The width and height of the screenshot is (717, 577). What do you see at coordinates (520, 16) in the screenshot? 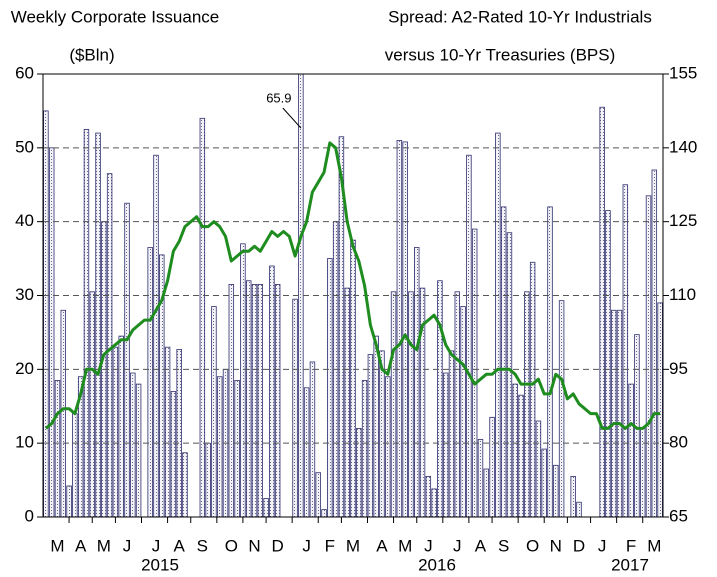
I see `y2-axis-title: Spread: A2-Rated 10-Yr Industrials` at bounding box center [520, 16].